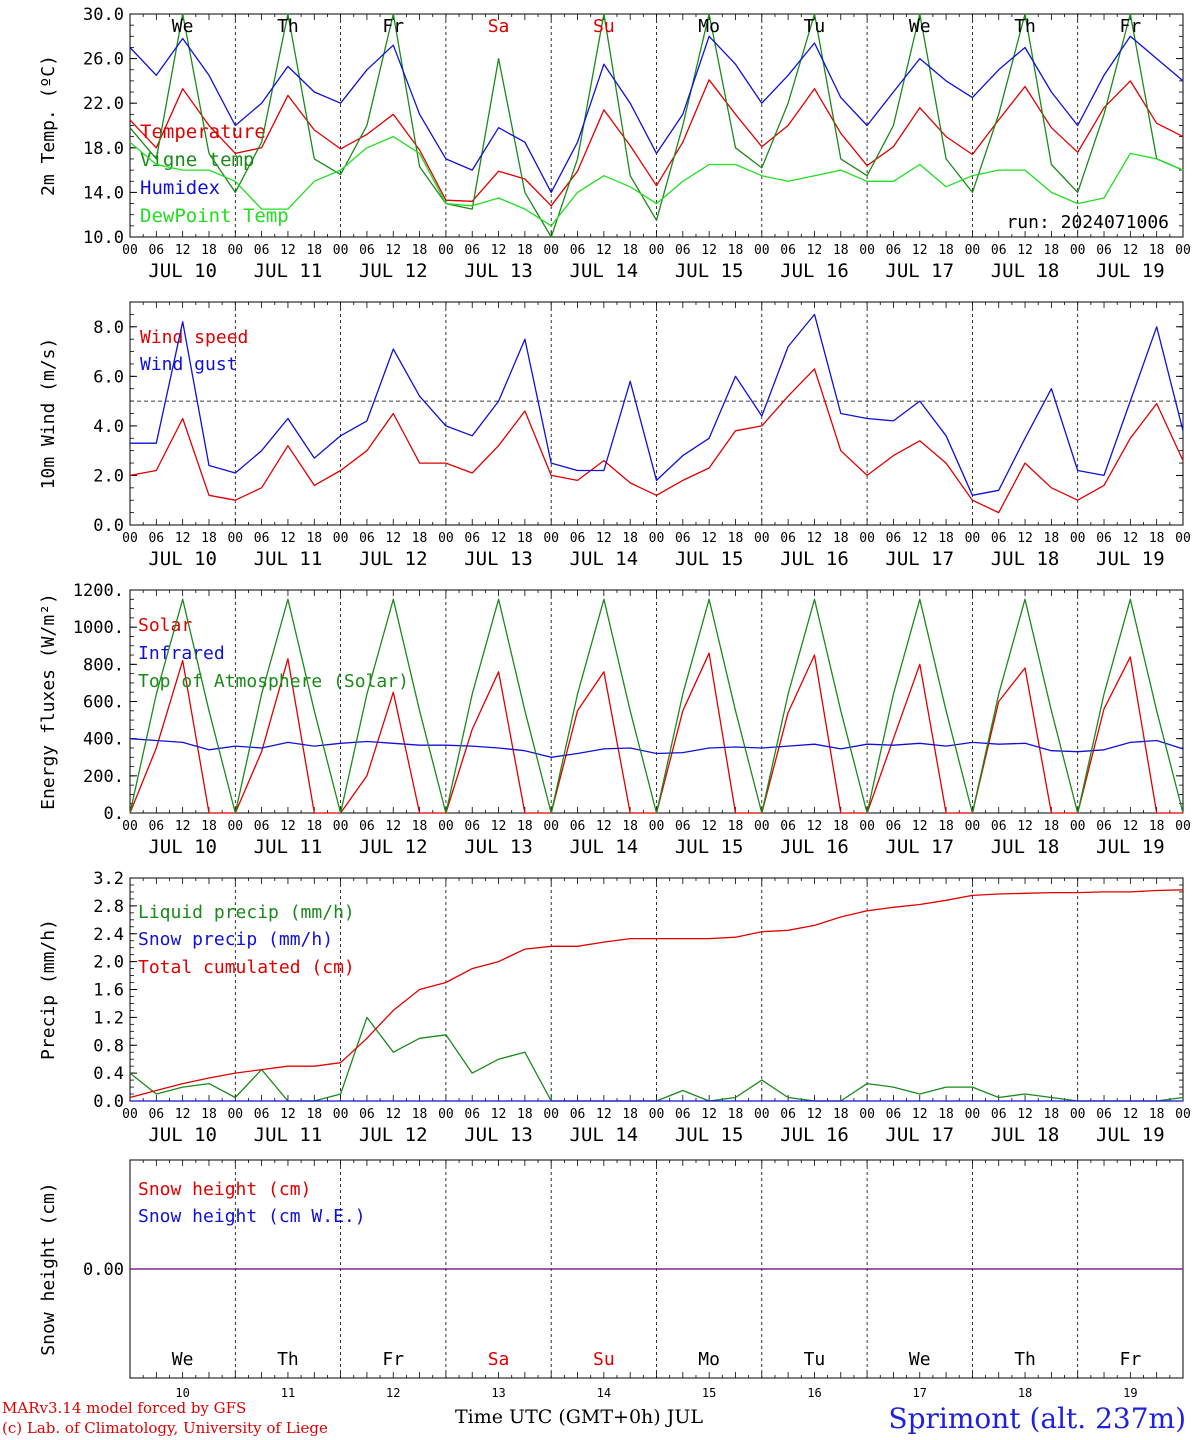  I want to click on y-tick-label: 4.0, so click(108, 427).